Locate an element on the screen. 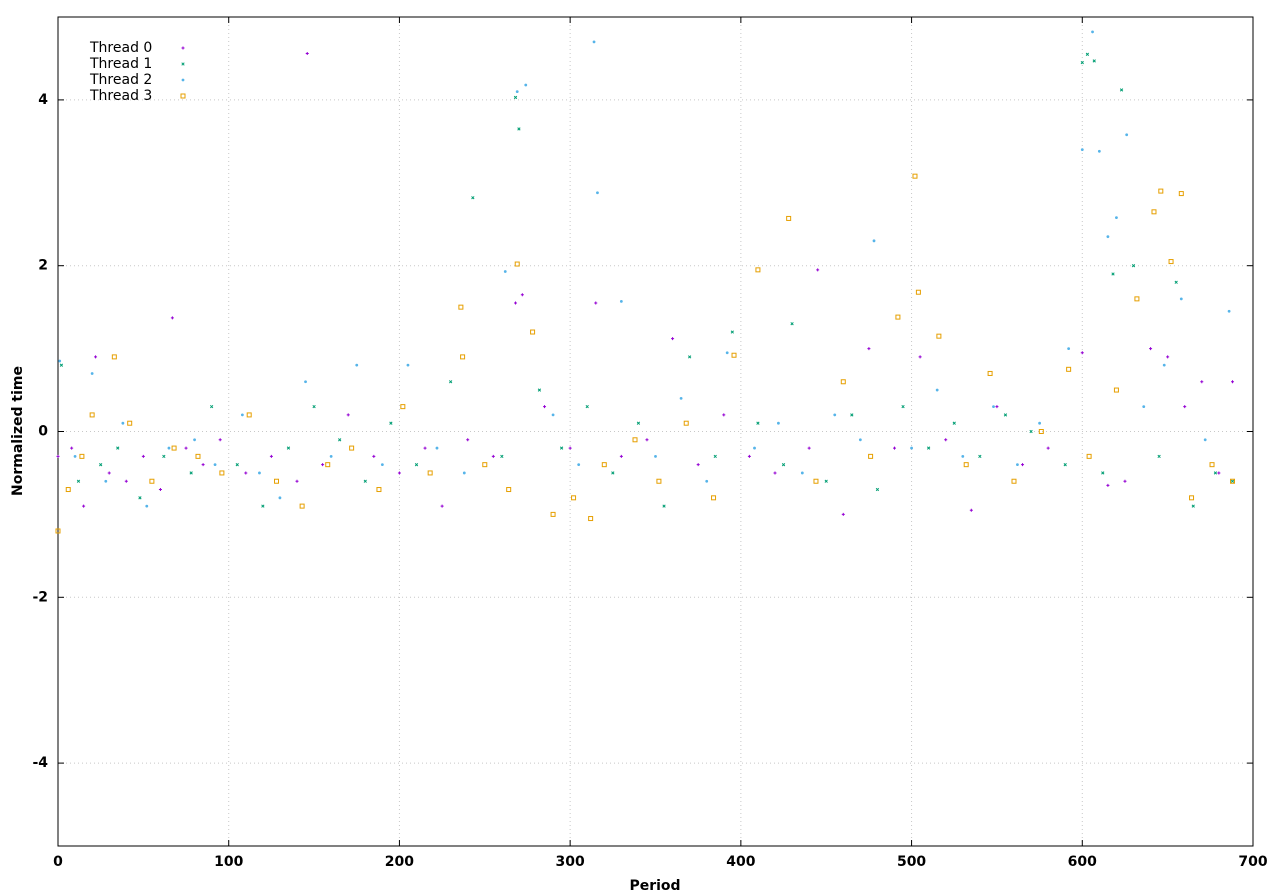  y-tick-label: 2 is located at coordinates (43, 266).